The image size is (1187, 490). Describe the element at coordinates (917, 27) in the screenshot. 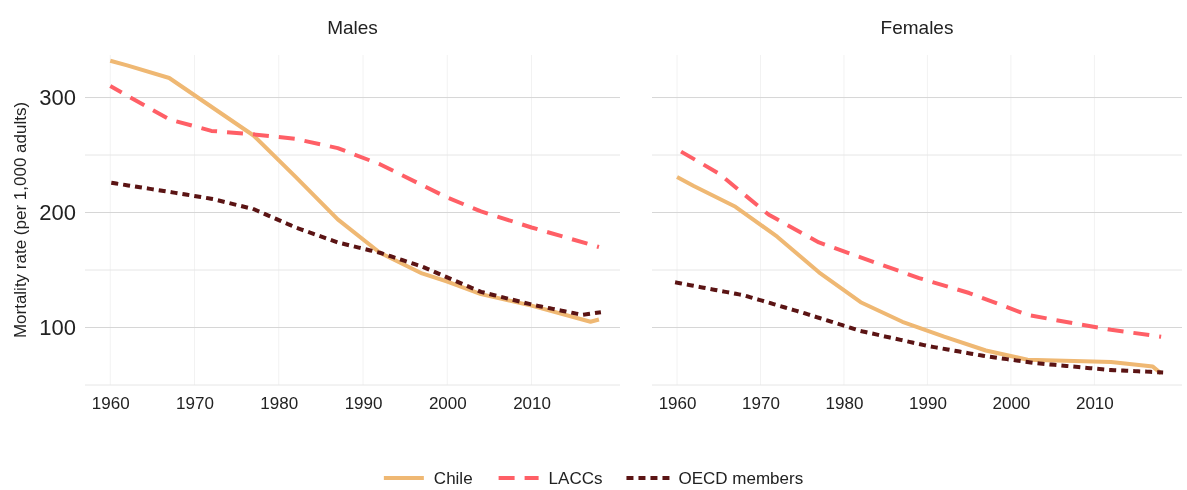

I see `chart-title: Females` at that location.